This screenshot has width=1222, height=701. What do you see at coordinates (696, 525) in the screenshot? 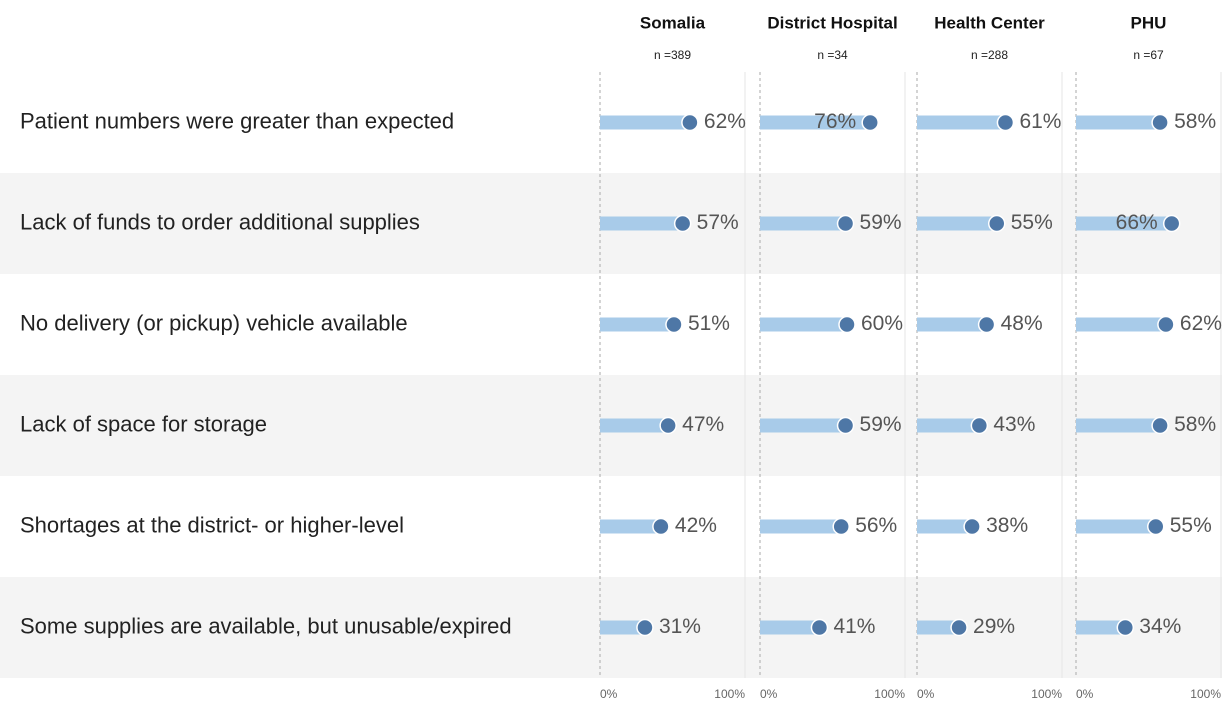
I see `value-label: 42%` at bounding box center [696, 525].